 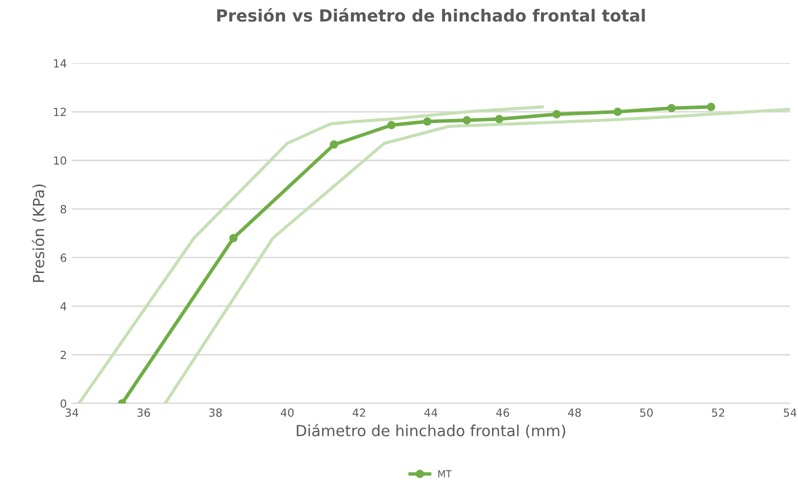 What do you see at coordinates (63, 403) in the screenshot?
I see `y-tick-label: 0` at bounding box center [63, 403].